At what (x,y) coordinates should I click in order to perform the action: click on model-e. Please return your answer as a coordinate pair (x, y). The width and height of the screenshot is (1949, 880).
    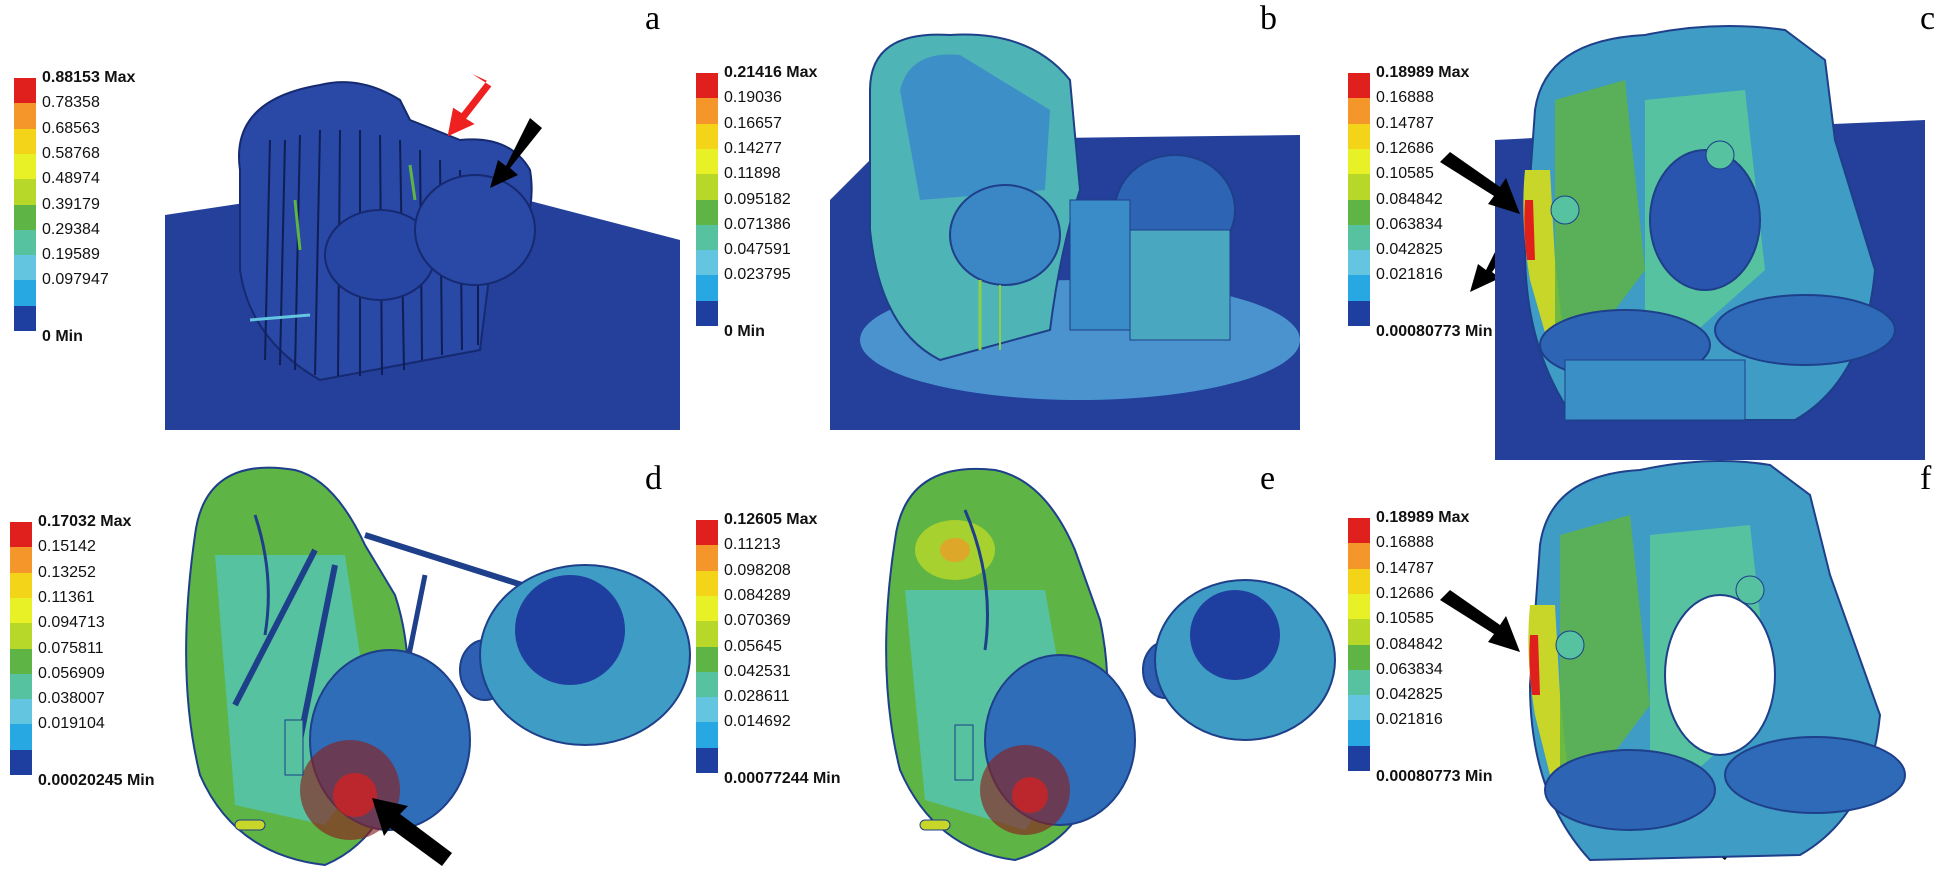
    Looking at the image, I should click on (1110, 664).